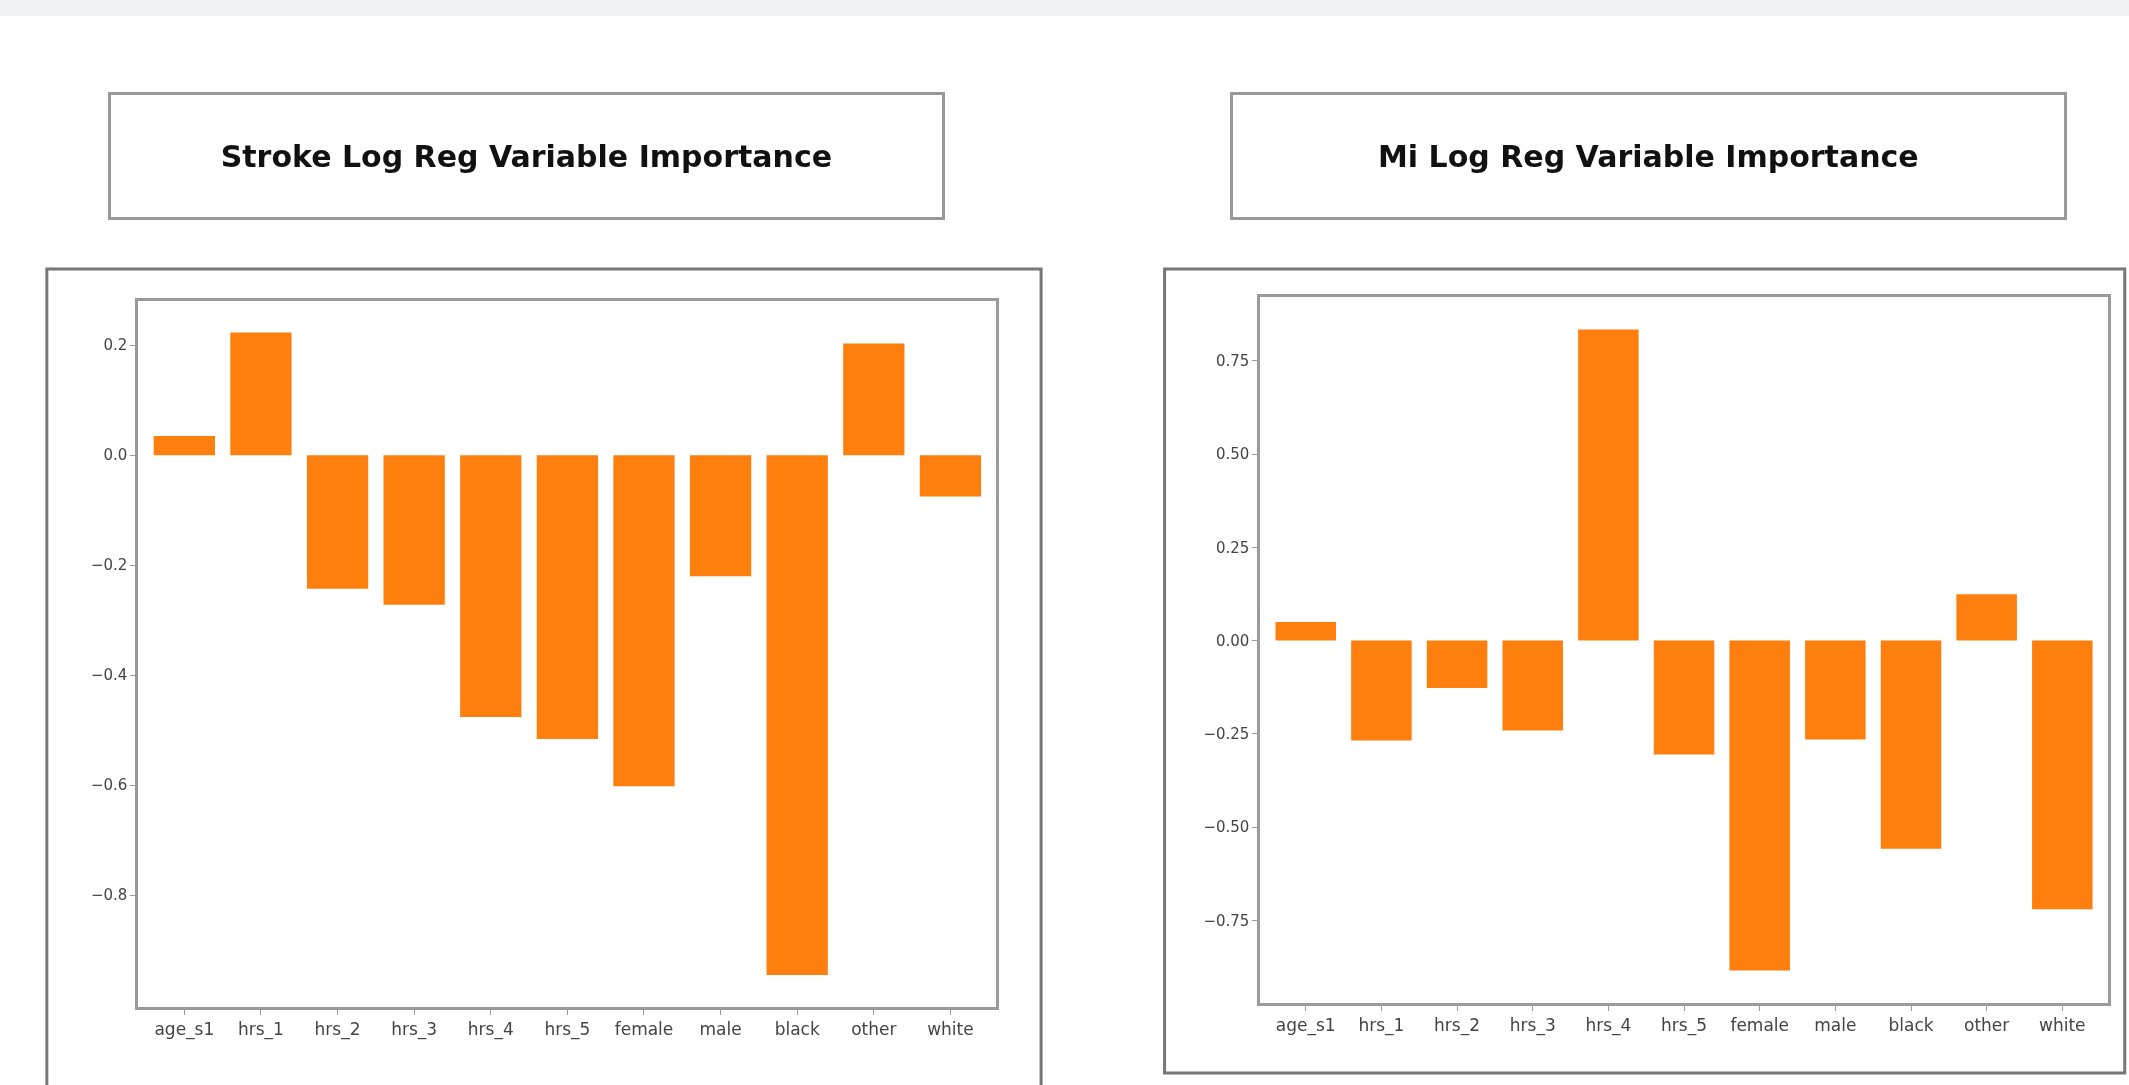 This screenshot has width=2129, height=1085. What do you see at coordinates (1232, 454) in the screenshot?
I see `y-tick-label: 0.50` at bounding box center [1232, 454].